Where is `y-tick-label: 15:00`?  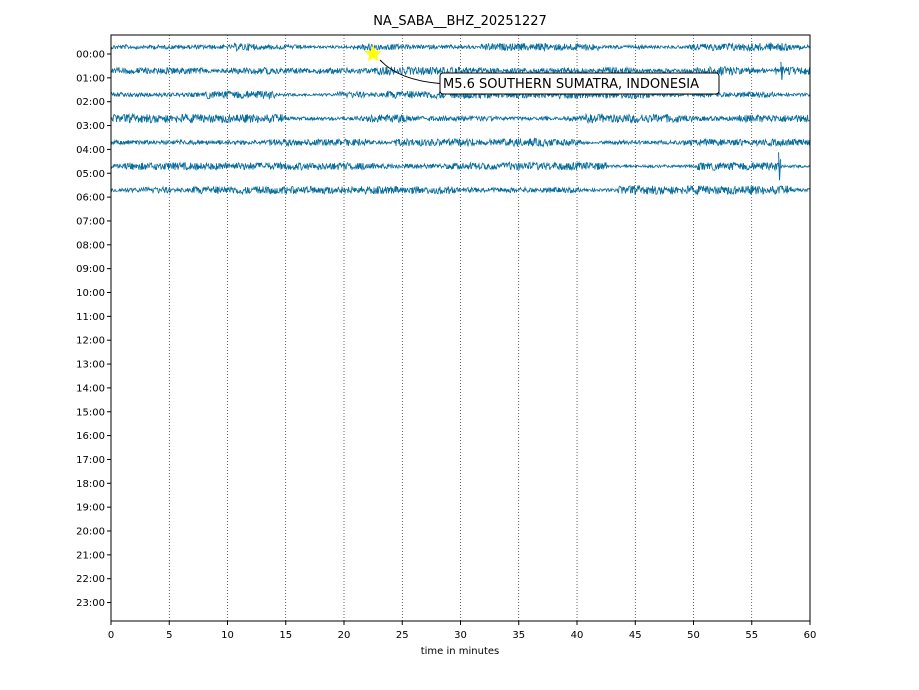
y-tick-label: 15:00 is located at coordinates (90, 412).